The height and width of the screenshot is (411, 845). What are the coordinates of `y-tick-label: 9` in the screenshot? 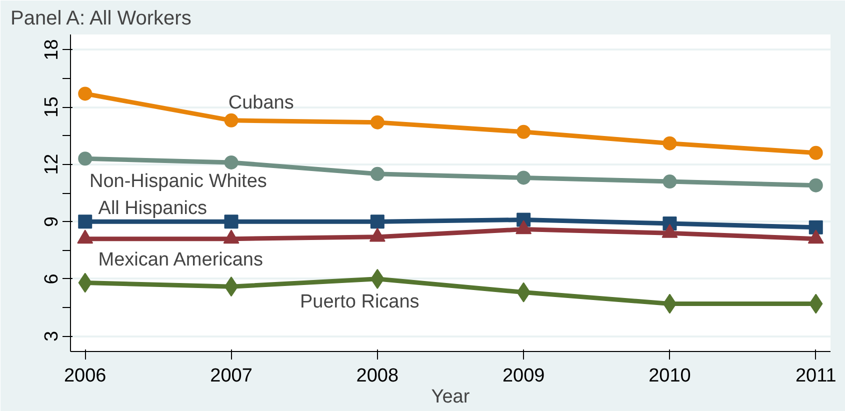 It's located at (52, 221).